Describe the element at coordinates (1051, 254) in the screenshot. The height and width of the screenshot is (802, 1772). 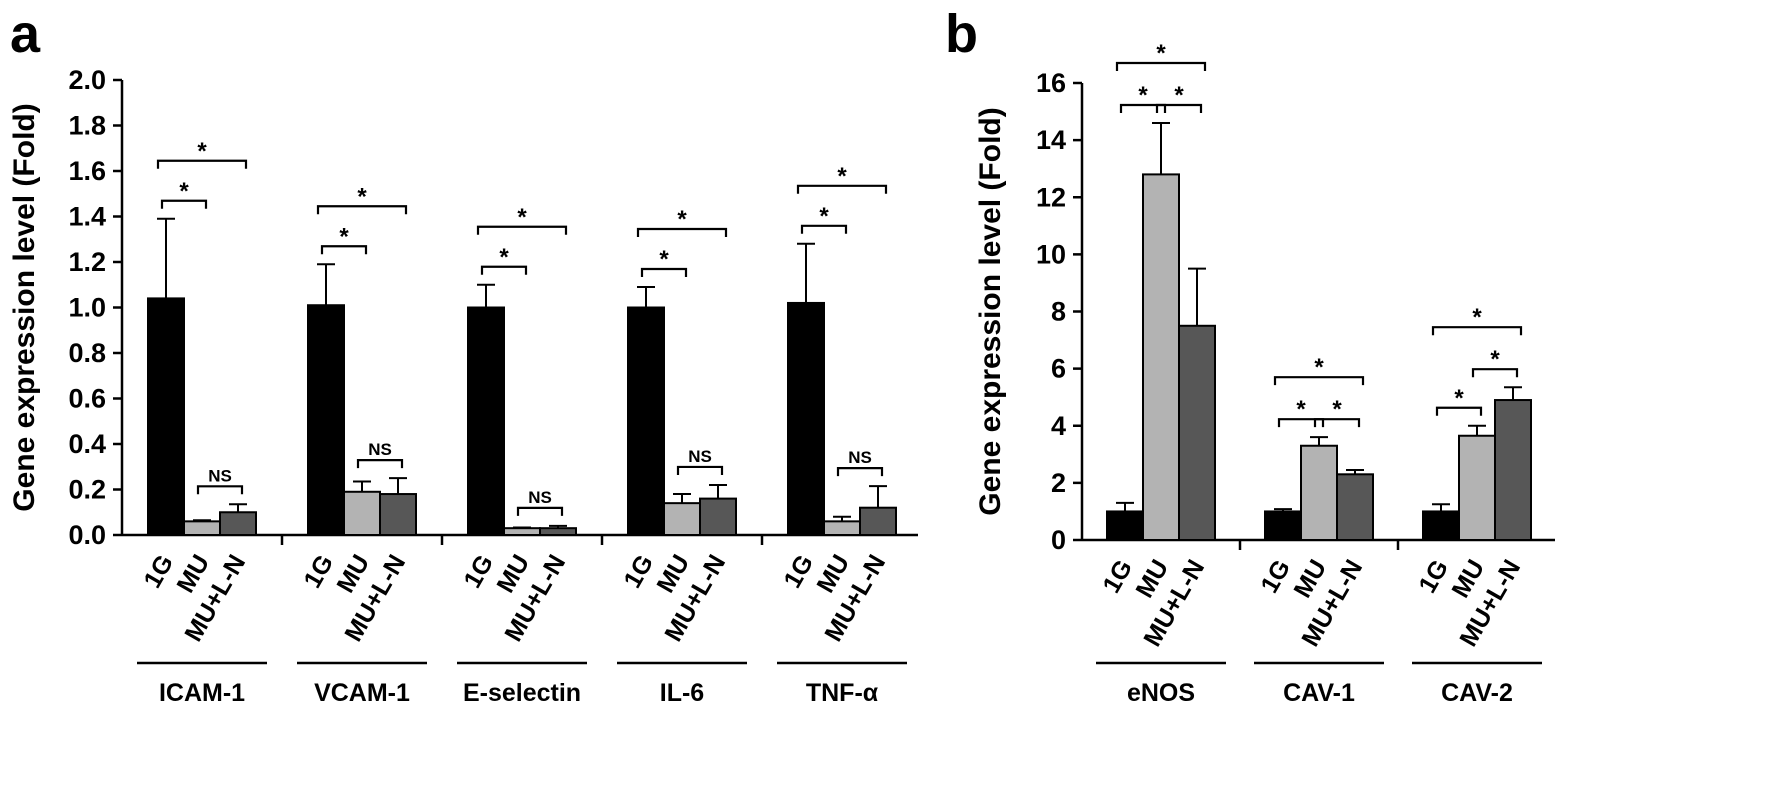
I see `y-tick-label: 10` at that location.